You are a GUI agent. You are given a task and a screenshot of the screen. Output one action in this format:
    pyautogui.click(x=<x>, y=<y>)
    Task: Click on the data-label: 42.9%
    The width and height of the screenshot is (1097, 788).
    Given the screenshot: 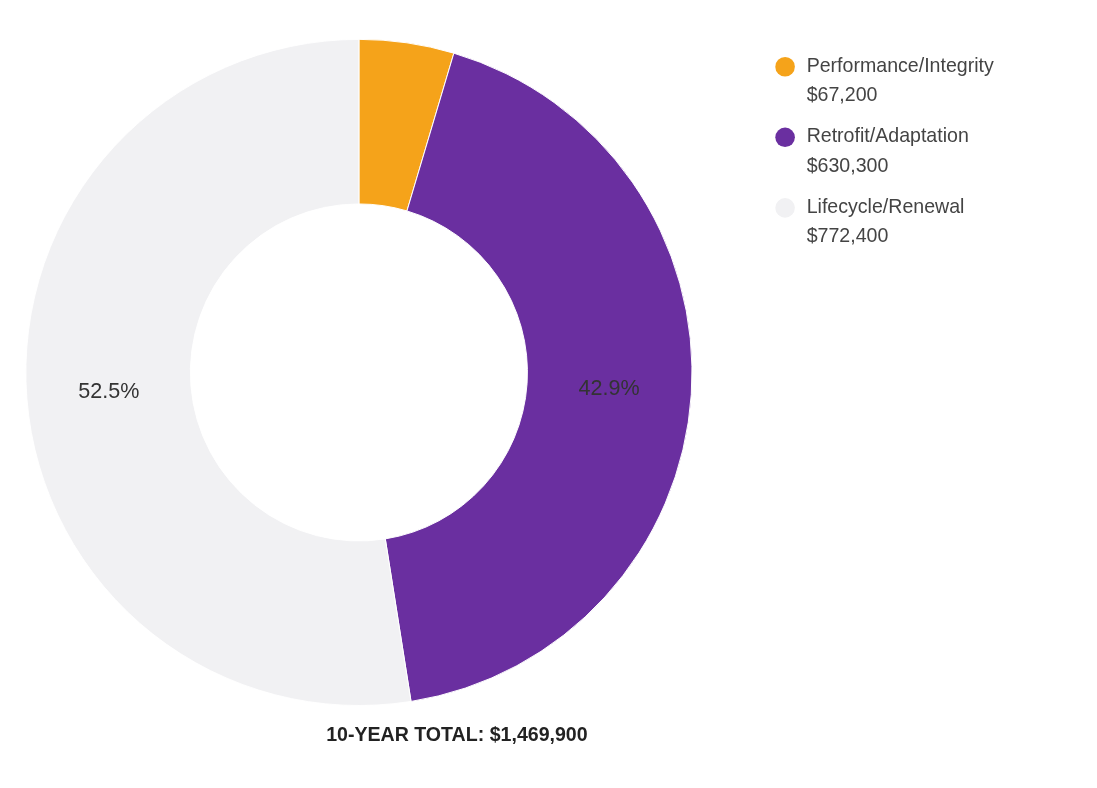 What is the action you would take?
    pyautogui.click(x=609, y=387)
    